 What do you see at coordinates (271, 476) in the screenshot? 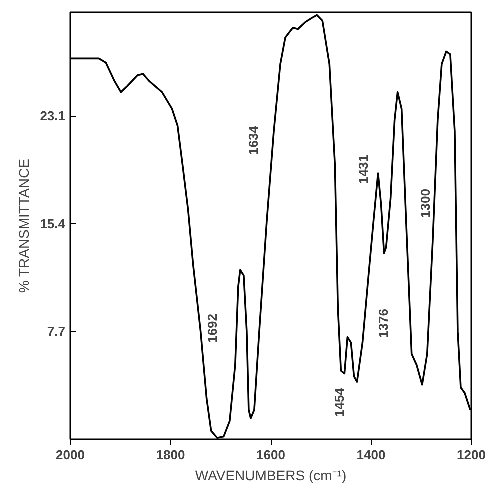
I see `x-axis-title: WAVENUMBERS (cm⁻¹)` at bounding box center [271, 476].